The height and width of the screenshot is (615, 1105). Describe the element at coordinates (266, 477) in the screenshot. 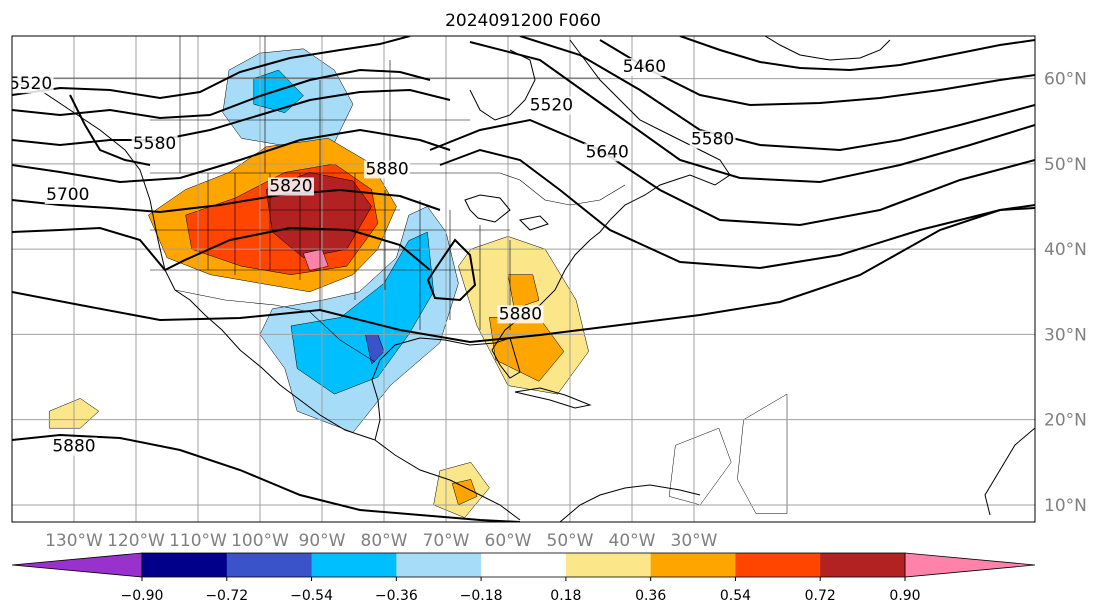

I see `contour-5880-south` at that location.